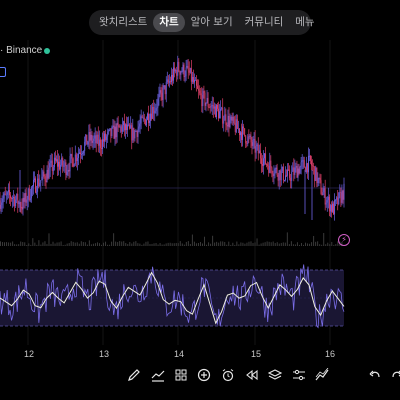  What do you see at coordinates (275, 375) in the screenshot?
I see `layers-icon` at bounding box center [275, 375].